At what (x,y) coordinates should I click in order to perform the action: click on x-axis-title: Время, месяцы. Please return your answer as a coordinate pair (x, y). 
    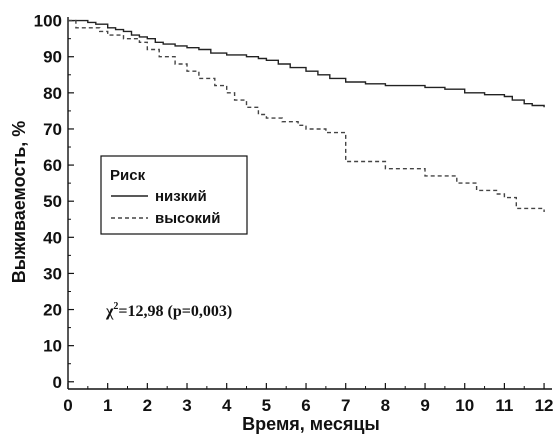
    Looking at the image, I should click on (311, 424).